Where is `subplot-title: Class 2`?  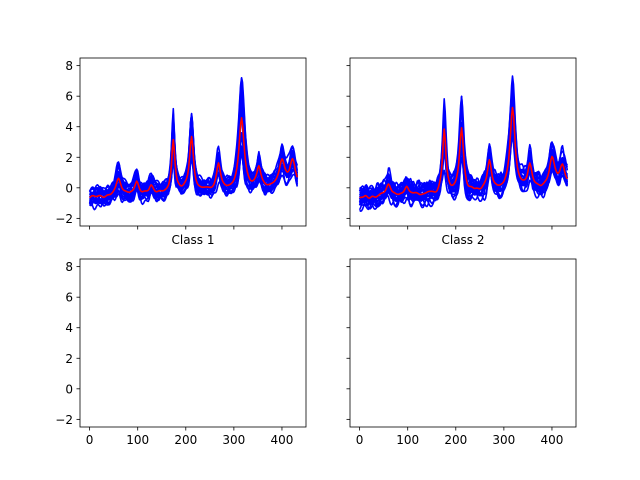
subplot-title: Class 2 is located at coordinates (462, 240).